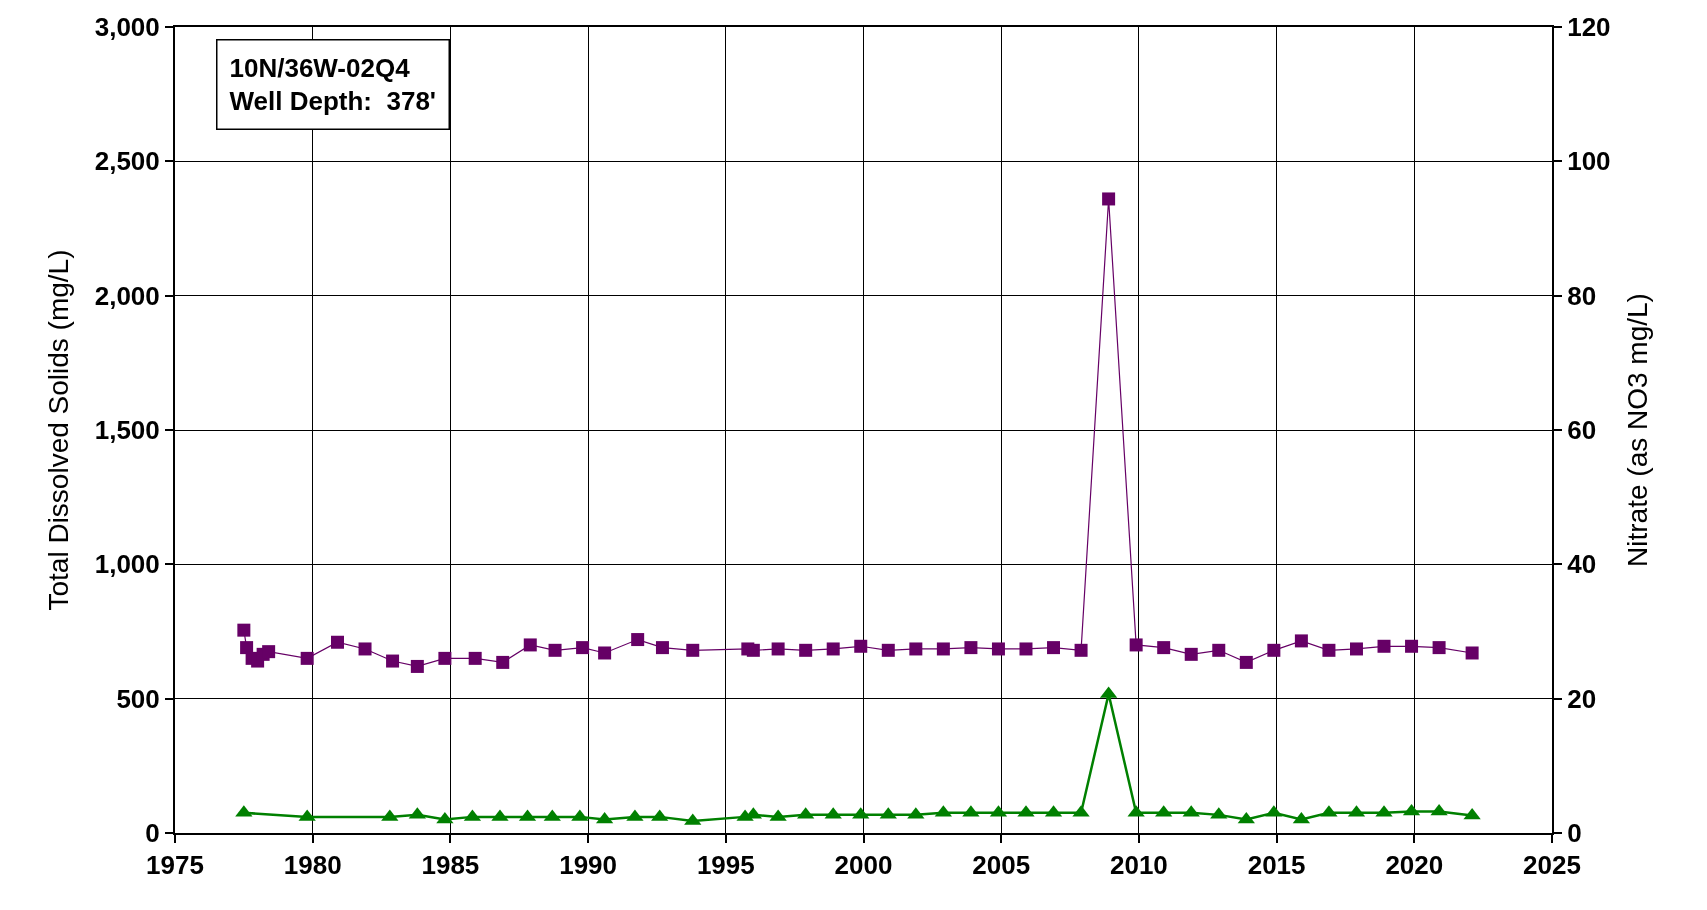 The image size is (1707, 910). What do you see at coordinates (1589, 161) in the screenshot?
I see `y2-tick-label: 100` at bounding box center [1589, 161].